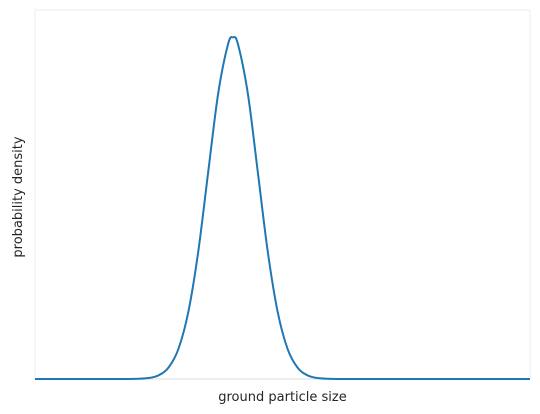  What do you see at coordinates (282, 397) in the screenshot?
I see `x-axis-label: ground particle size` at bounding box center [282, 397].